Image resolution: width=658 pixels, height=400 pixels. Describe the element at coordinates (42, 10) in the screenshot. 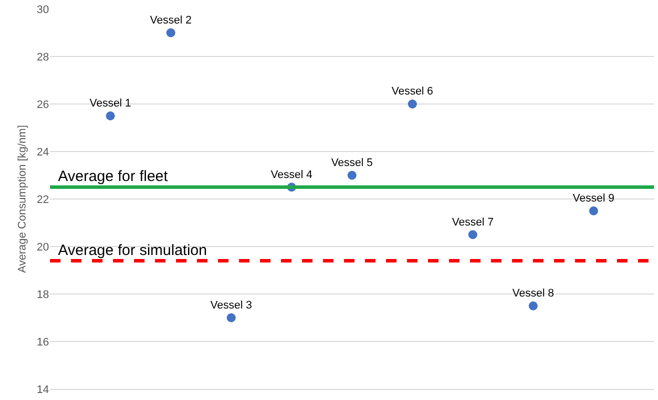

I see `y-tick-label: 30` at that location.